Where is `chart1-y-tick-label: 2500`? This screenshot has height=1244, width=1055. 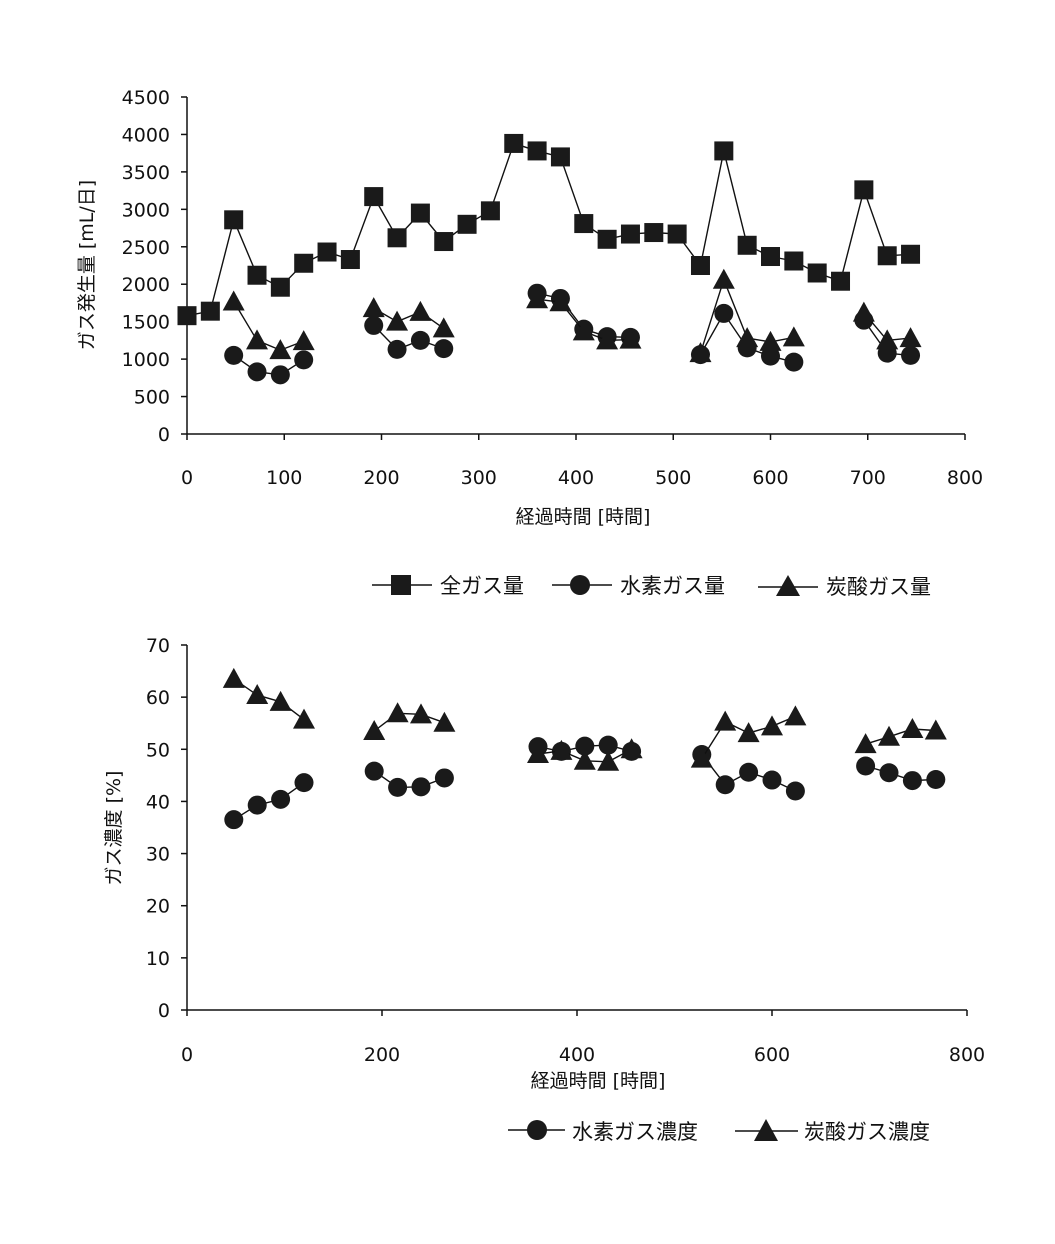 chart1-y-tick-label: 2500 is located at coordinates (146, 248).